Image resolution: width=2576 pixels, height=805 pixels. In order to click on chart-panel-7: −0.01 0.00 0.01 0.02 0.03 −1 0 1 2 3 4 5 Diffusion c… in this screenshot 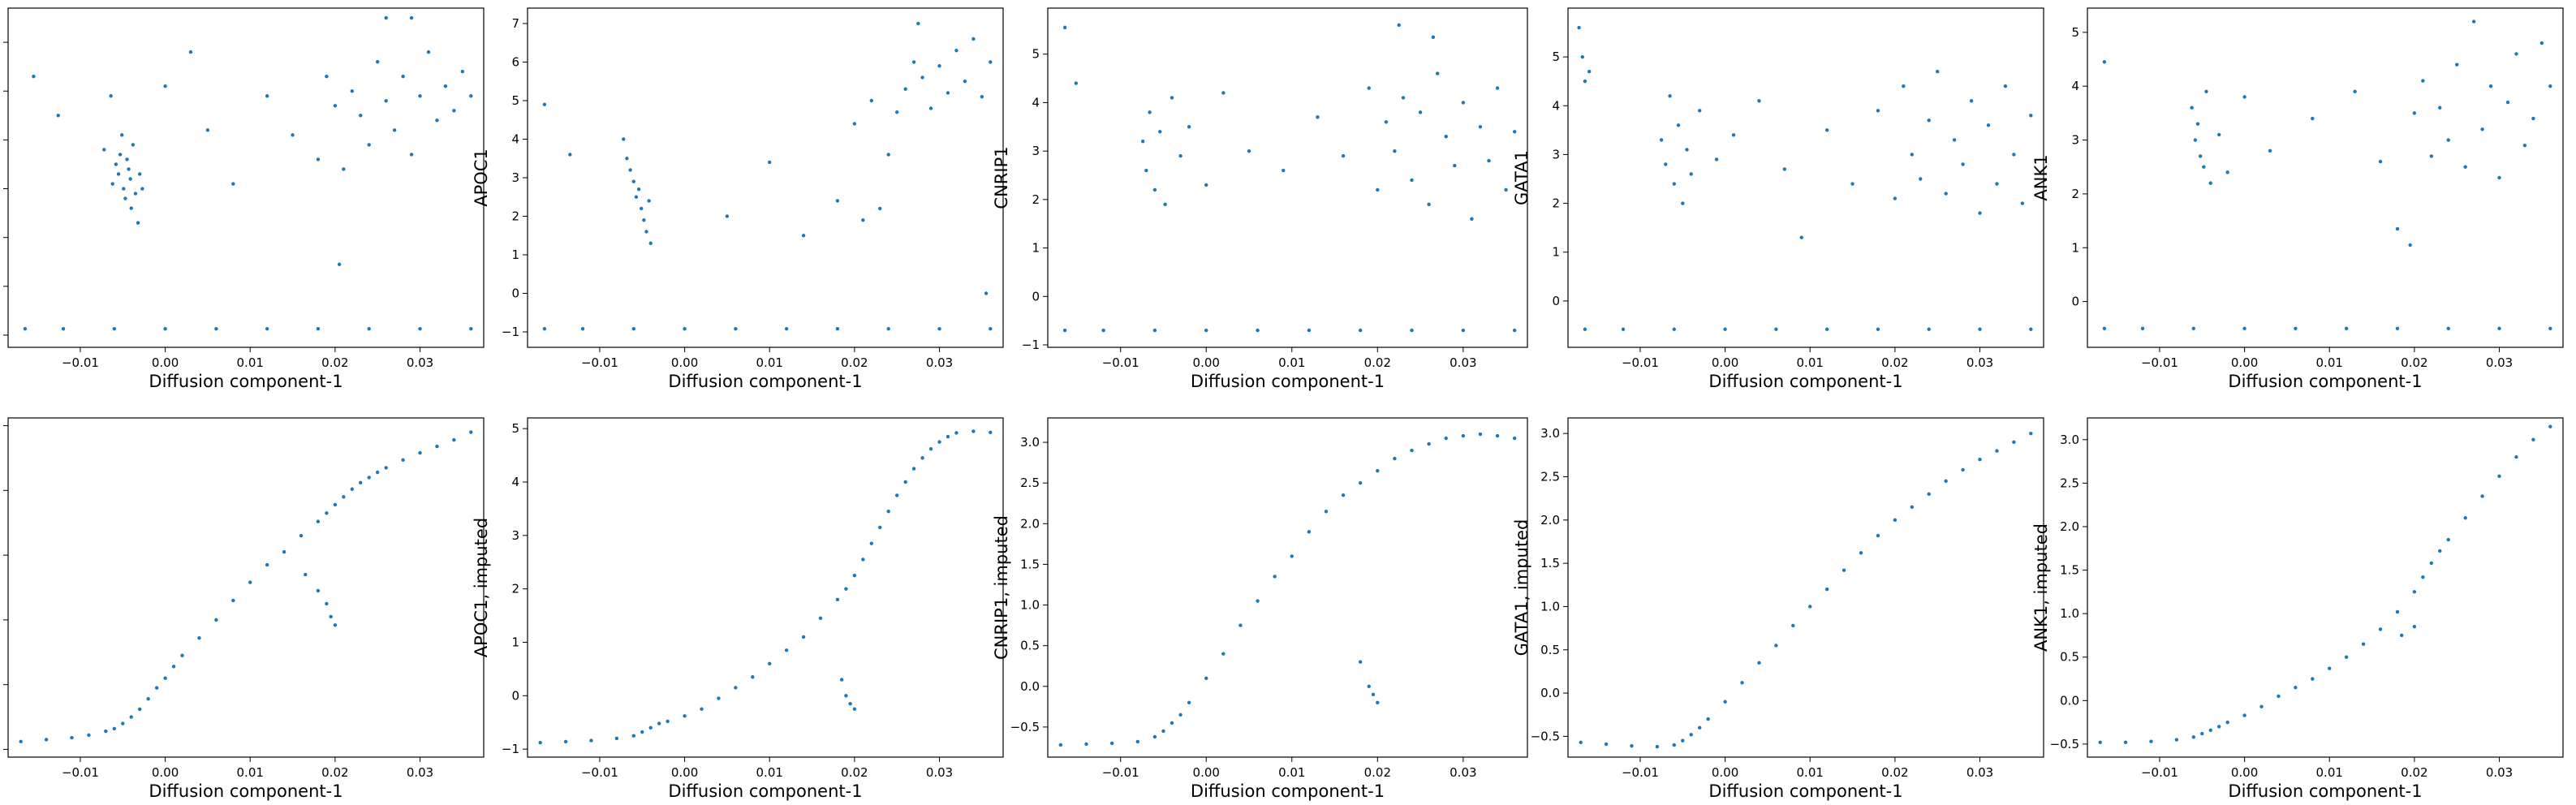, I will do `click(738, 609)`.